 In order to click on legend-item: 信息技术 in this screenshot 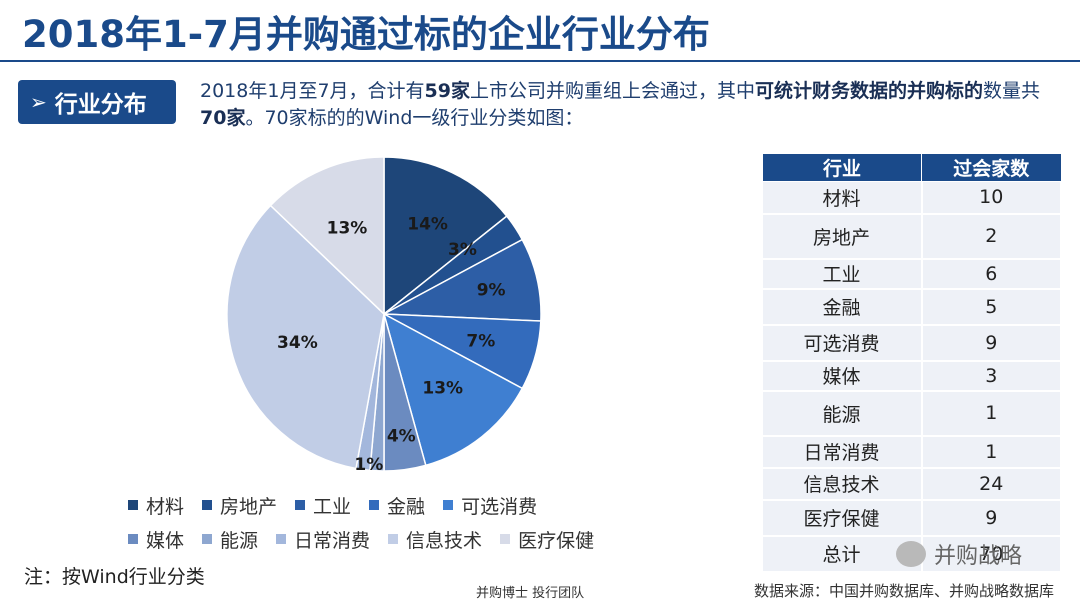, I will do `click(435, 539)`.